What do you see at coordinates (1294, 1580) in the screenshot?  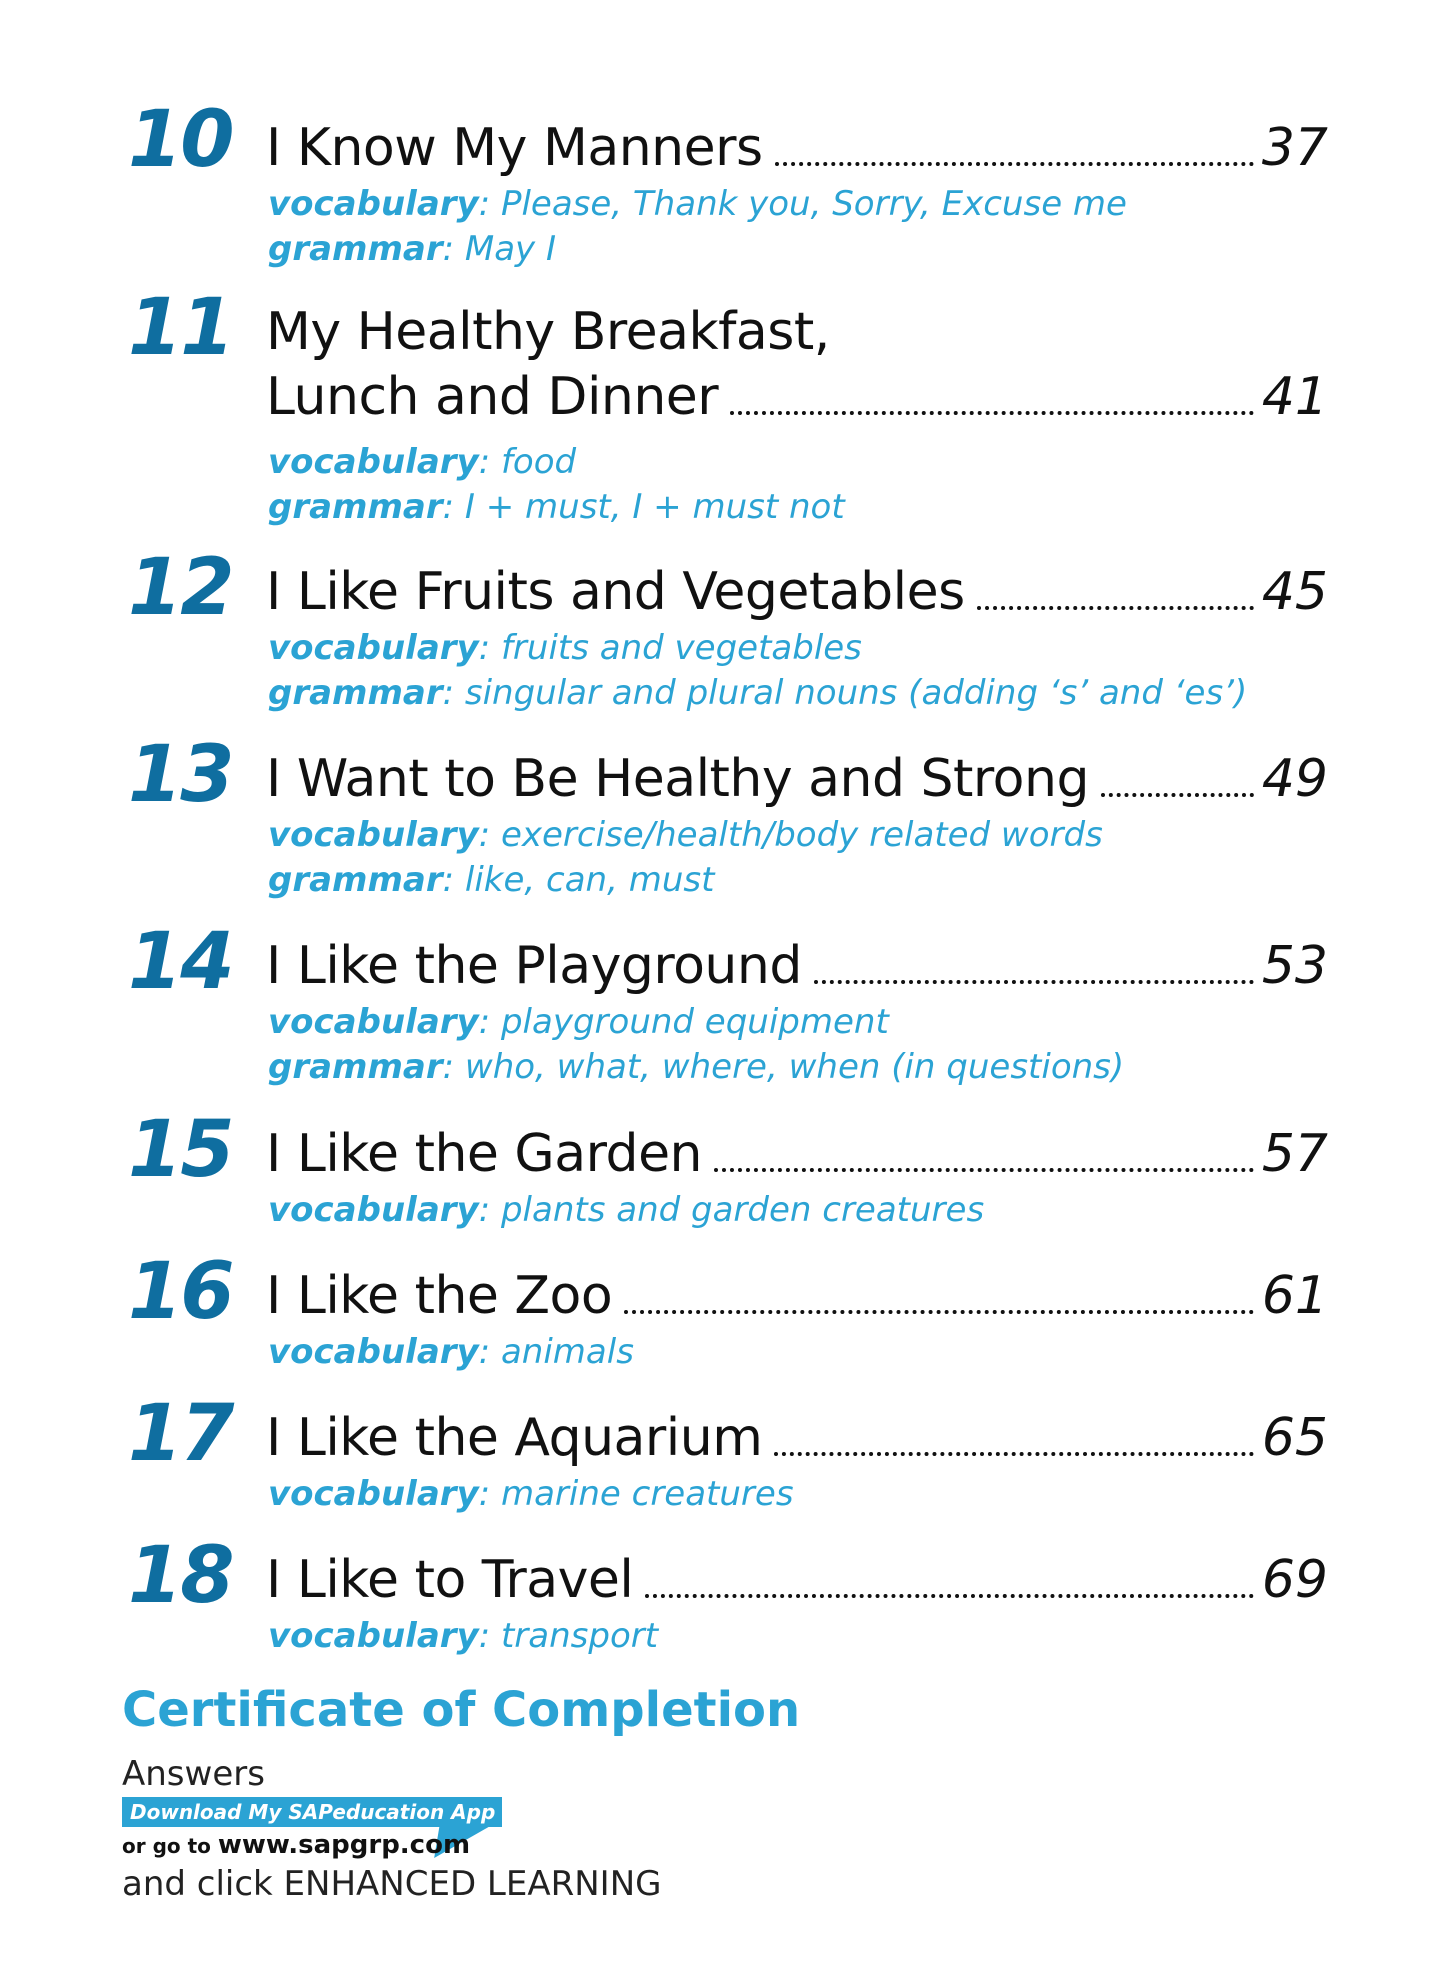 I see `page-number: 69` at bounding box center [1294, 1580].